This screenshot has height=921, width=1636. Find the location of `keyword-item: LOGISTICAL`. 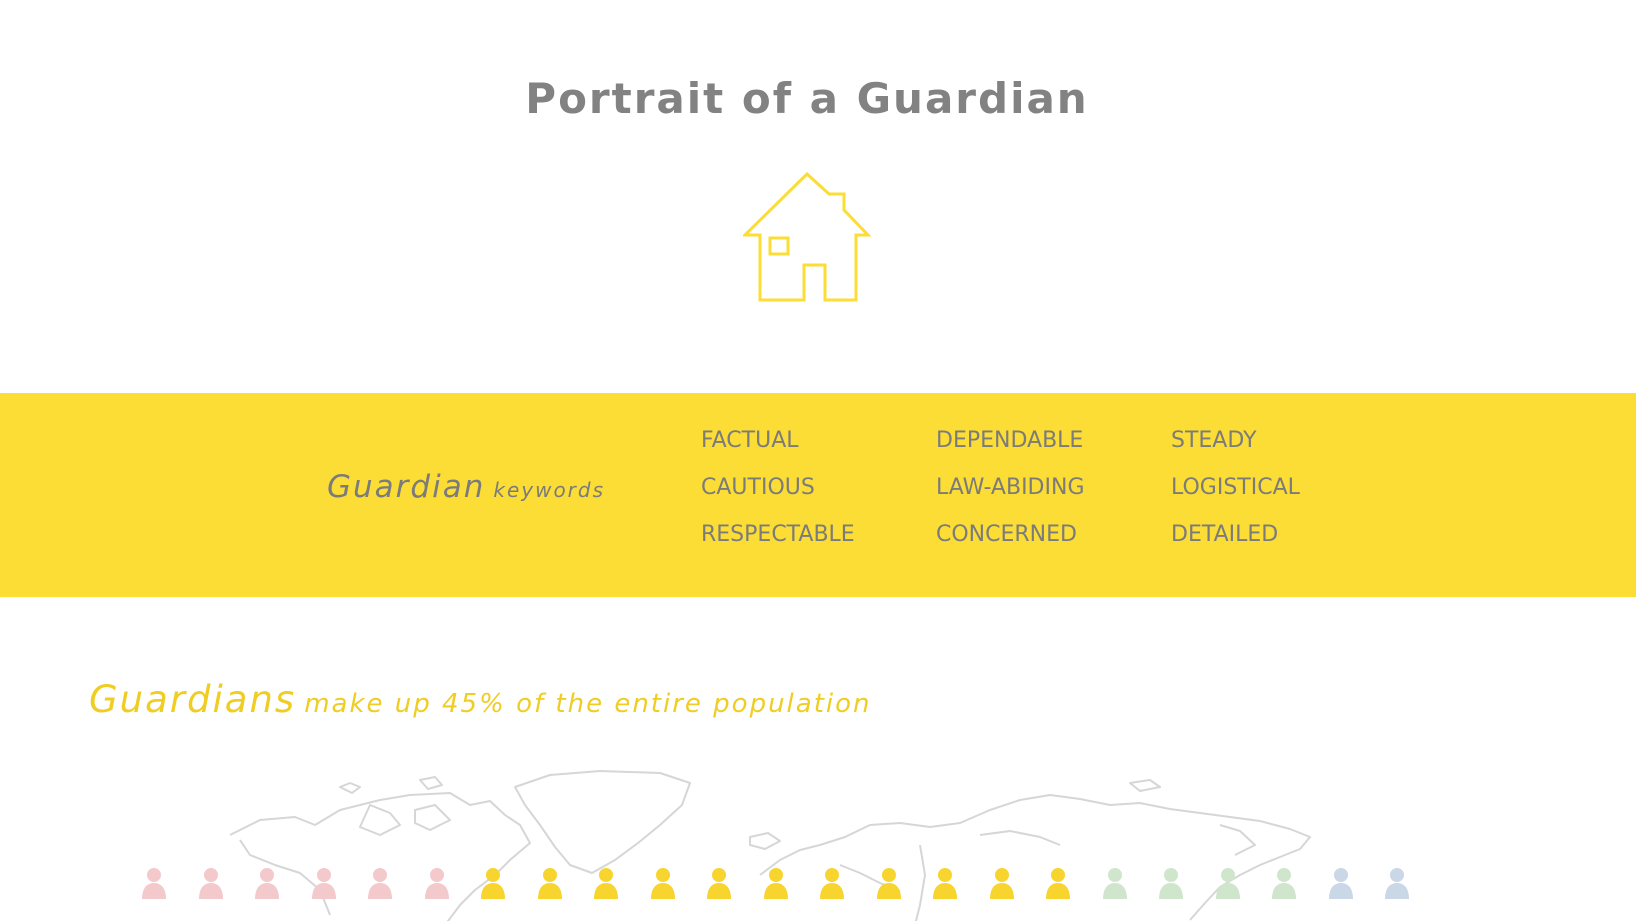

keyword-item: LOGISTICAL is located at coordinates (1235, 487).